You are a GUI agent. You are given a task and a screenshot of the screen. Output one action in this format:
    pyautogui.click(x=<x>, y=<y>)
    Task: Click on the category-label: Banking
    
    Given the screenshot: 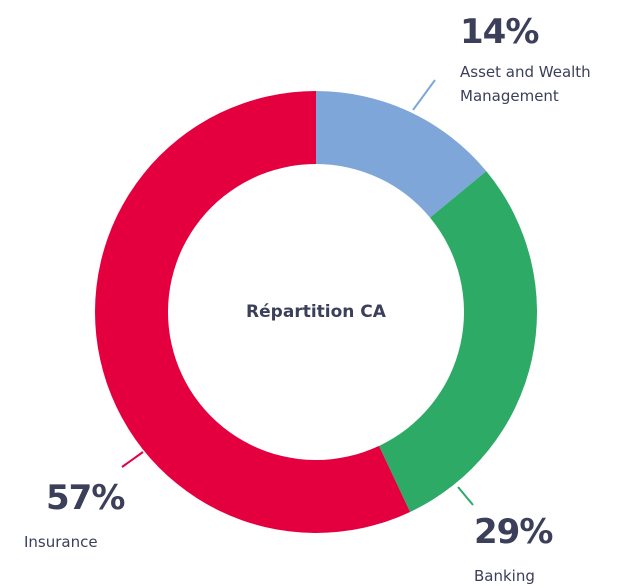 What is the action you would take?
    pyautogui.click(x=504, y=576)
    